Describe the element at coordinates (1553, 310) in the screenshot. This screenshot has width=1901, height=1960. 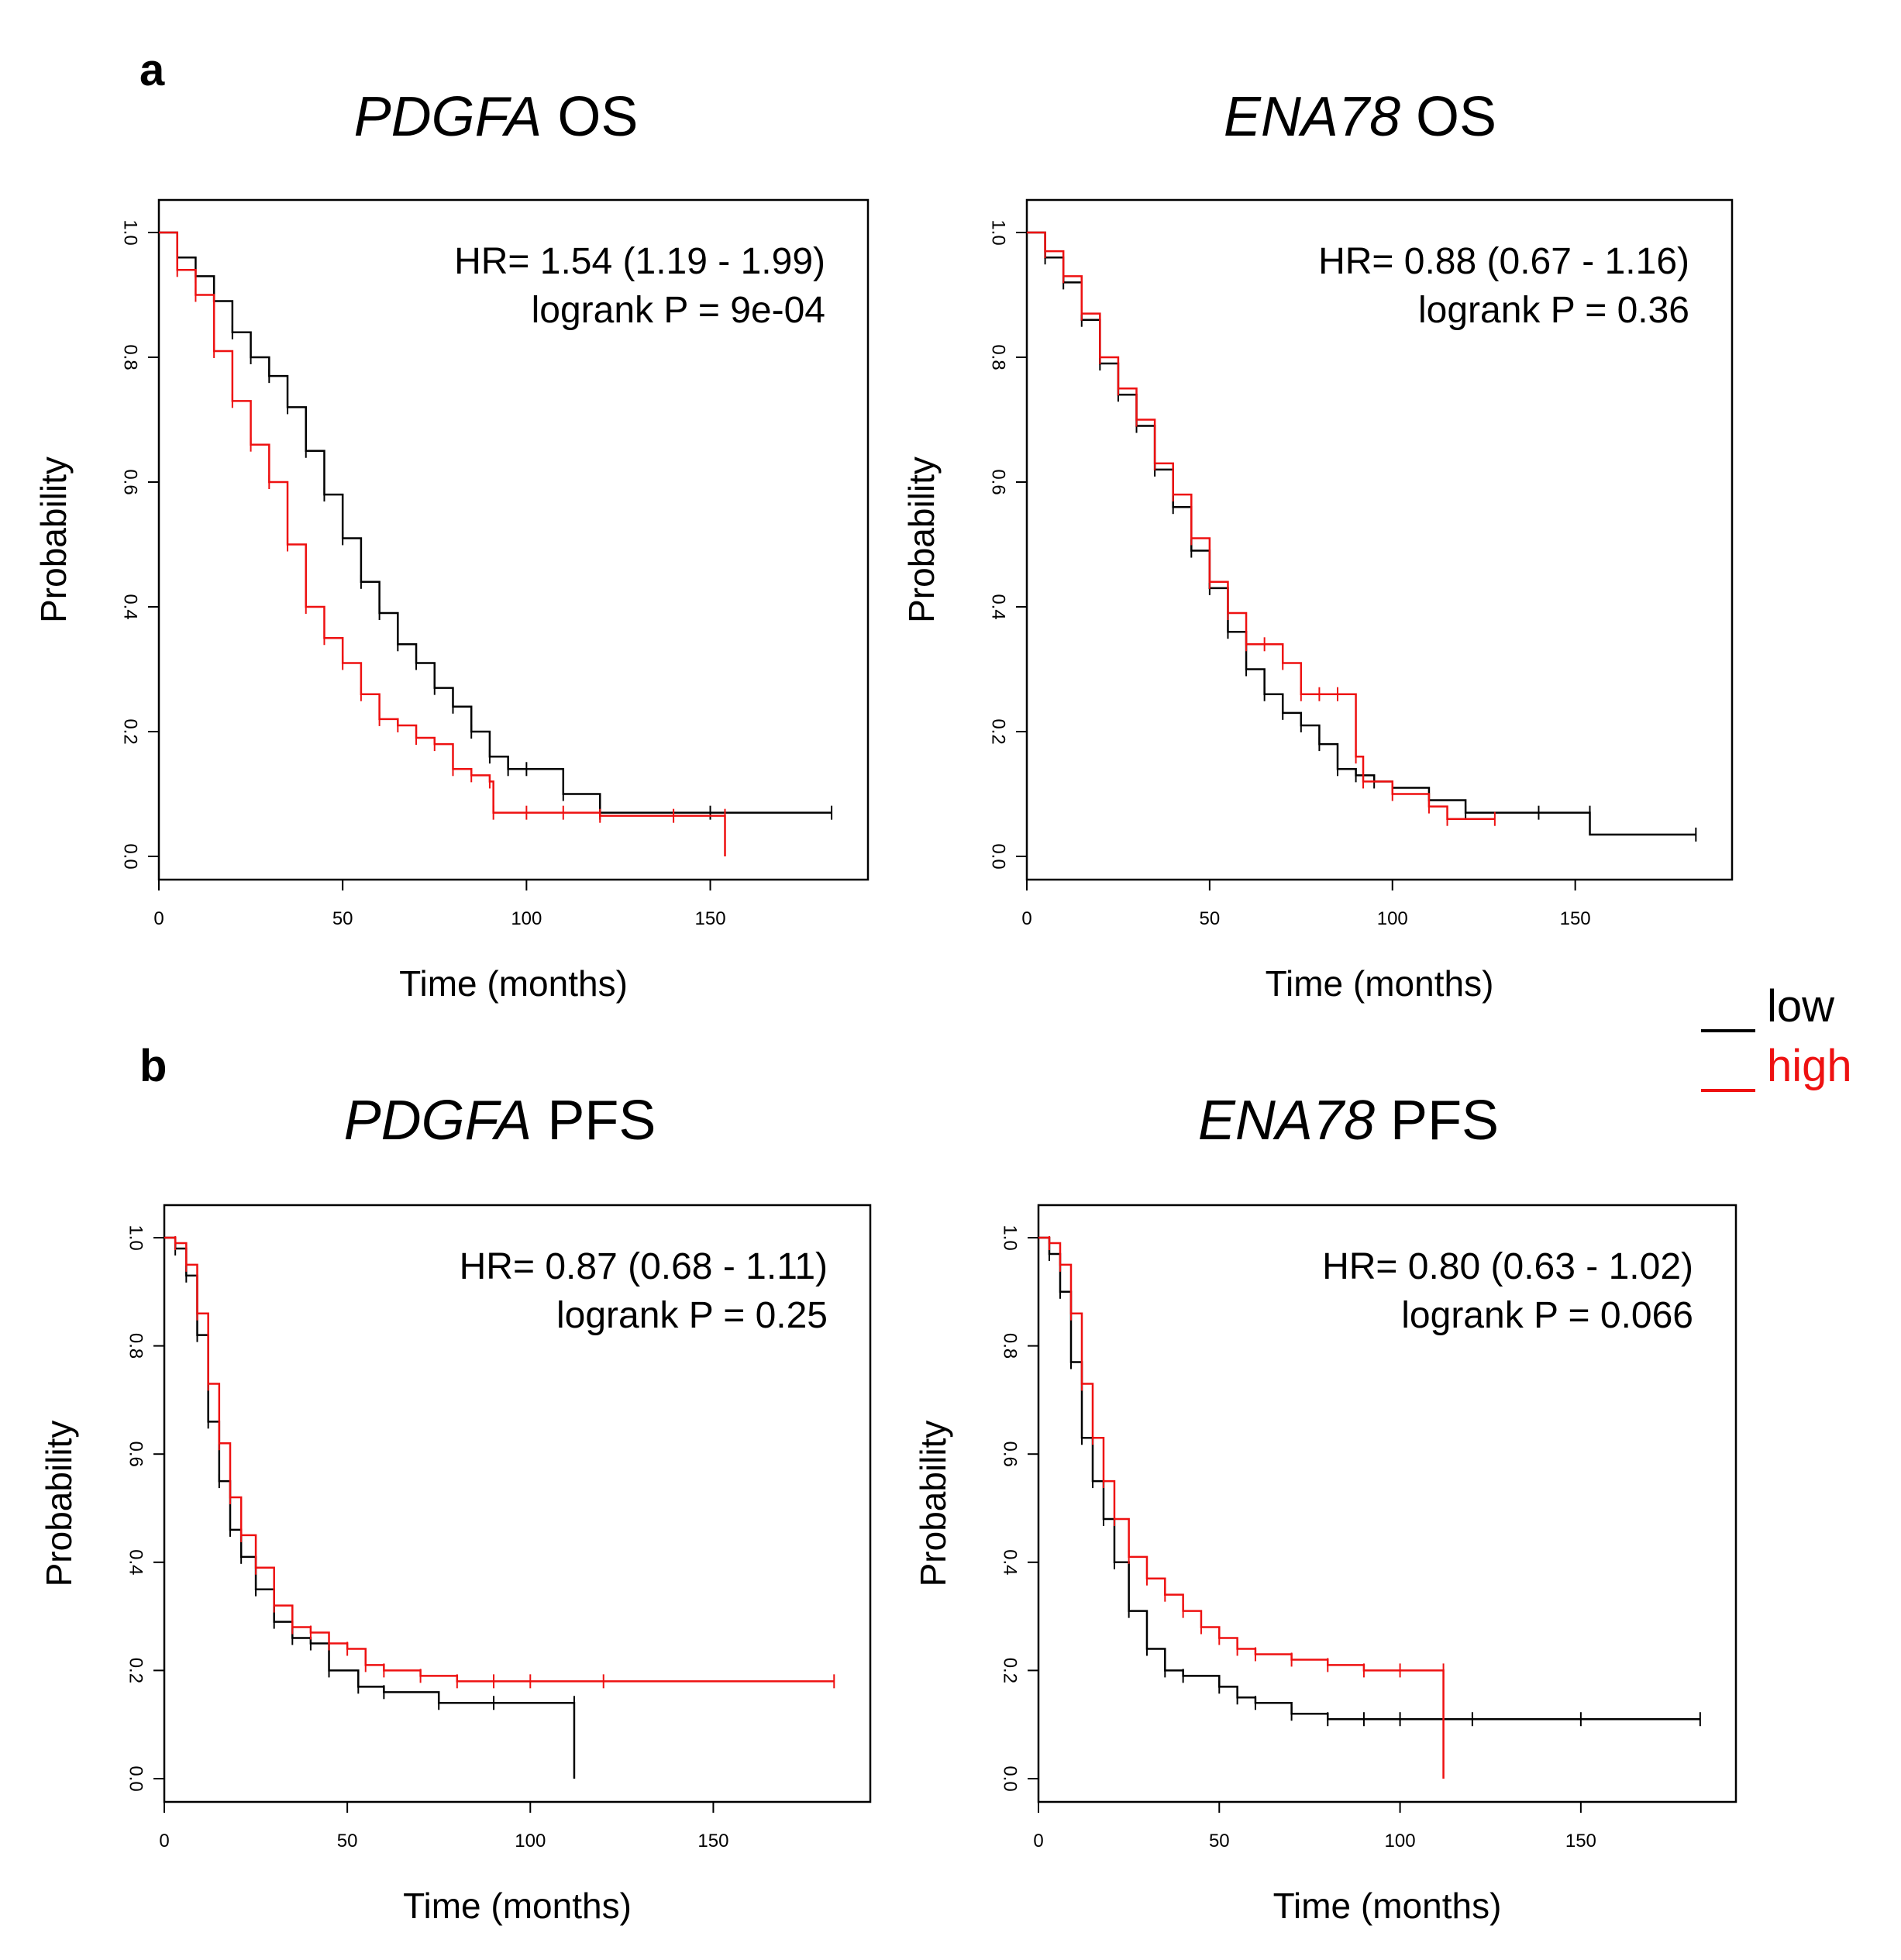
I see `logrank-p-text: logrank P = 0.36` at that location.